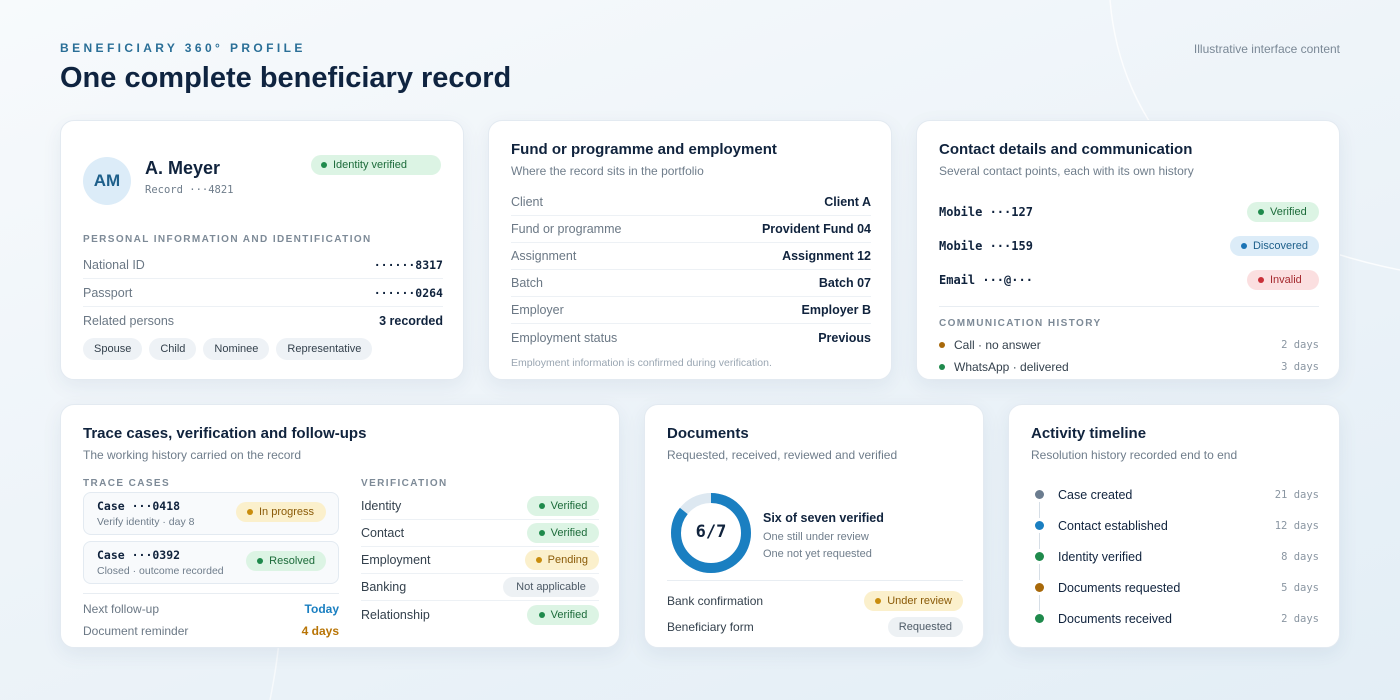 This screenshot has width=1400, height=700. Describe the element at coordinates (708, 433) in the screenshot. I see `documents-card-title: Documents` at that location.